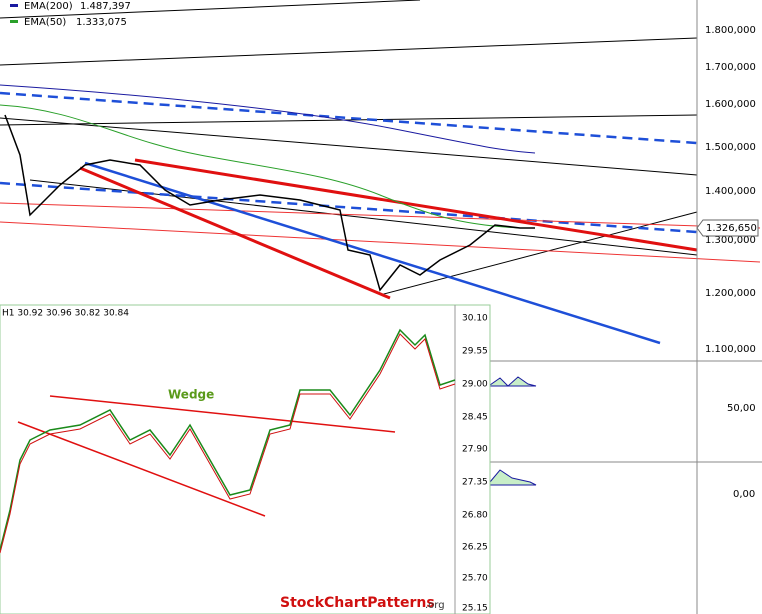 The height and width of the screenshot is (614, 762). Describe the element at coordinates (70, 14) in the screenshot. I see `legend: EMA(200) 1.487,397 EMA(50) 1.333,075` at that location.